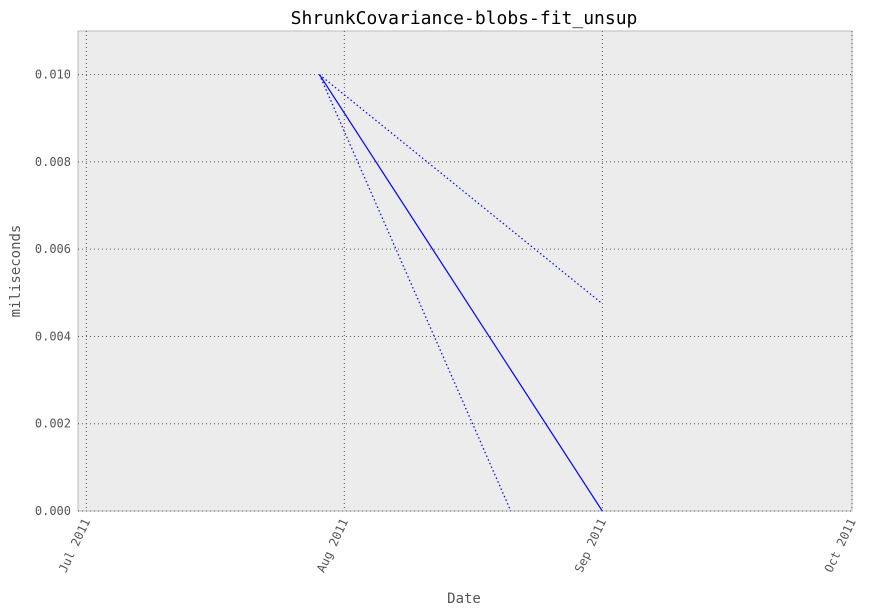 This screenshot has width=875, height=613. What do you see at coordinates (53, 162) in the screenshot?
I see `y-tick-label: 0.008` at bounding box center [53, 162].